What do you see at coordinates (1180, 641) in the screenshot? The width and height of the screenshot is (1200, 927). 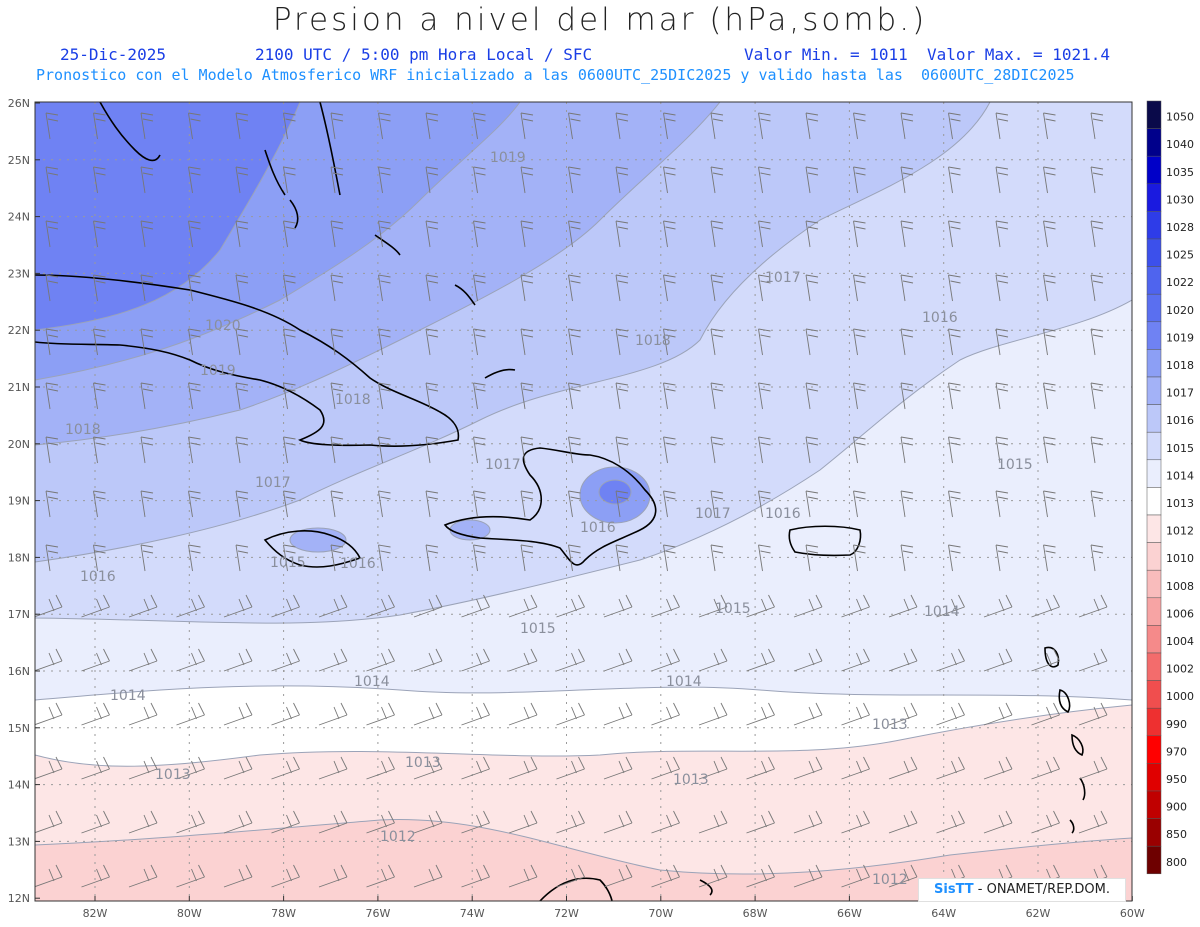 I see `legend-label: 1004` at bounding box center [1180, 641].